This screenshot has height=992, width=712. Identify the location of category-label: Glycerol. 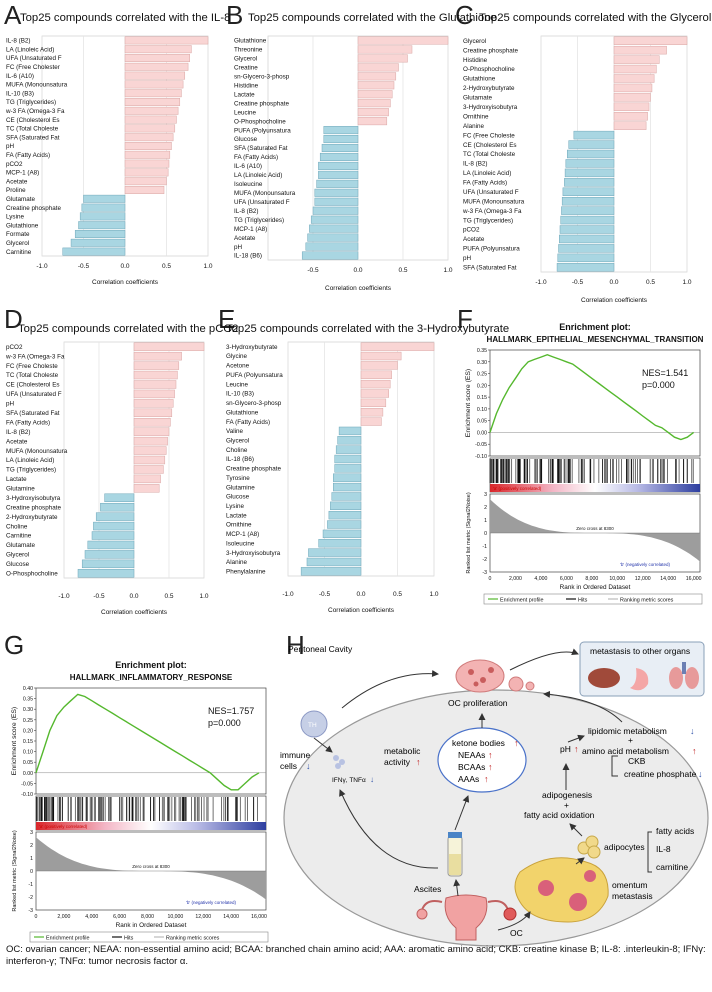
(17, 555).